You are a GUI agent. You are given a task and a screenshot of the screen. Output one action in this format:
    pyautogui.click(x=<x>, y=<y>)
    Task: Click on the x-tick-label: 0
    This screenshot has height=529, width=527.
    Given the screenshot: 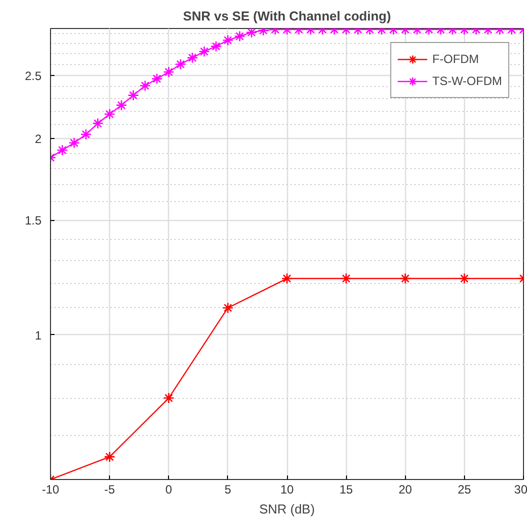 What is the action you would take?
    pyautogui.click(x=168, y=489)
    